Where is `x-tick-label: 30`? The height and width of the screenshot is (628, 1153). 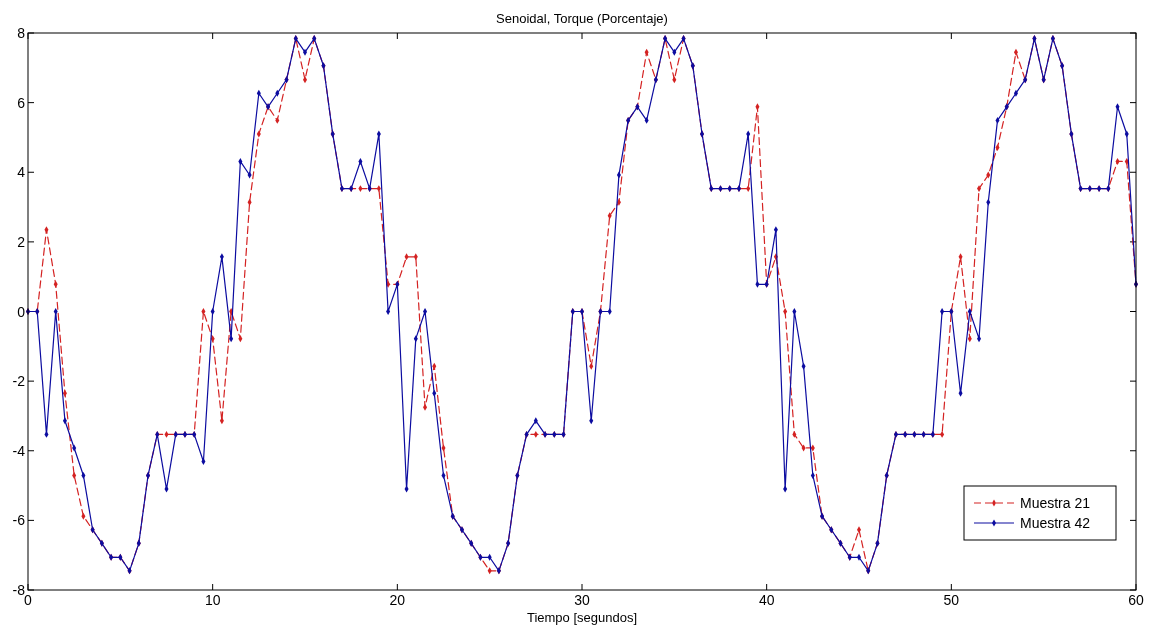 x-tick-label: 30 is located at coordinates (582, 600).